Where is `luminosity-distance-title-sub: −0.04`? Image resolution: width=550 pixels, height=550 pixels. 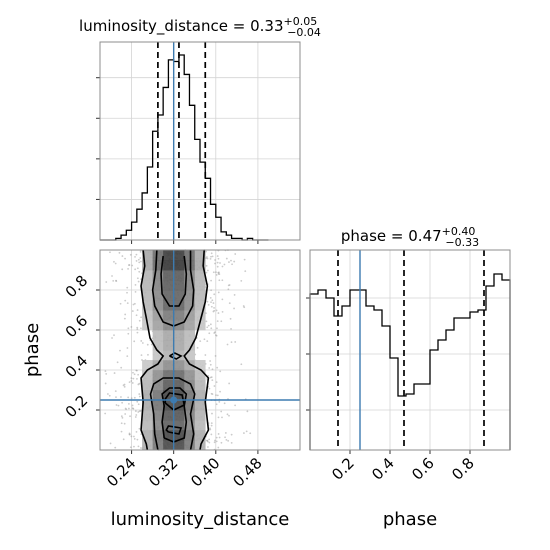 luminosity-distance-title-sub: −0.04 is located at coordinates (304, 32).